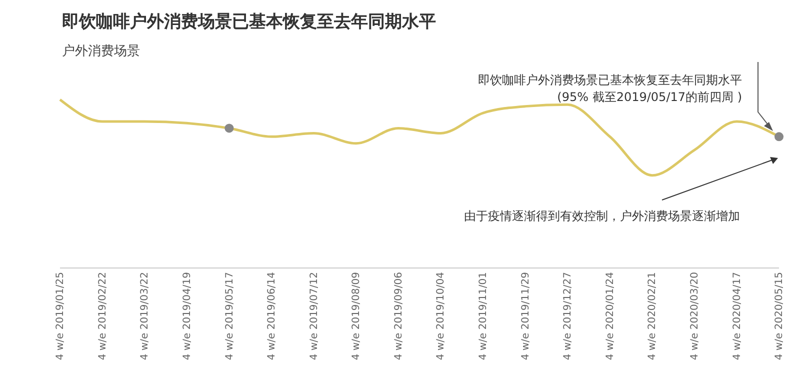  Describe the element at coordinates (610, 316) in the screenshot. I see `x-tick-label: 4 w/e 2020/01/24` at that location.